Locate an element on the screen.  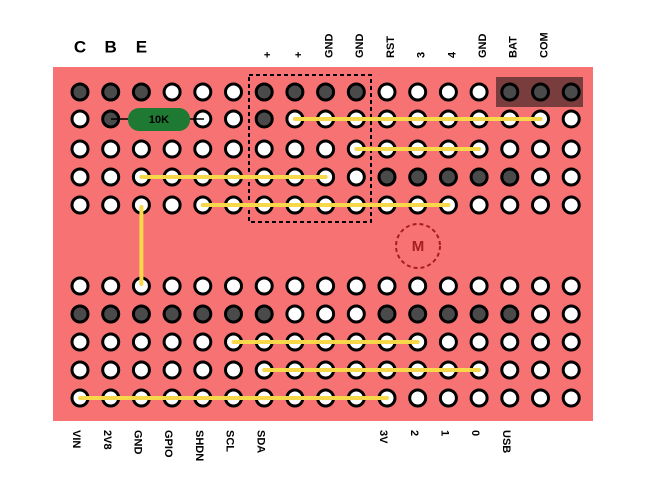
bottom-label: GND is located at coordinates (137, 442).